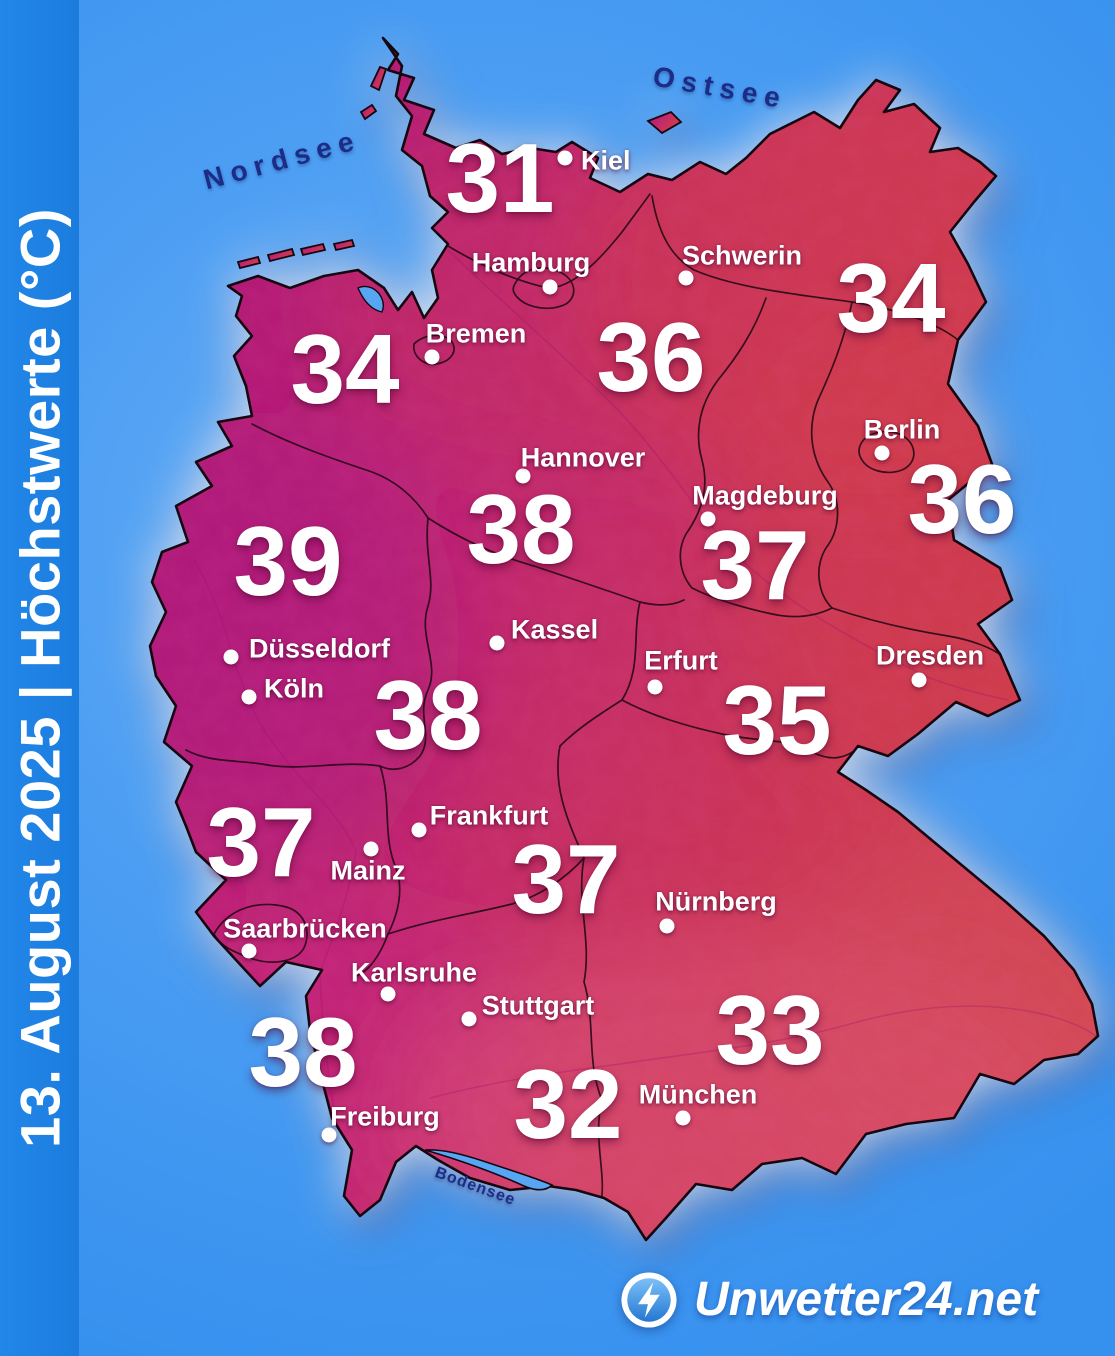 The height and width of the screenshot is (1356, 1115). I want to click on city-label: Kassel, so click(555, 629).